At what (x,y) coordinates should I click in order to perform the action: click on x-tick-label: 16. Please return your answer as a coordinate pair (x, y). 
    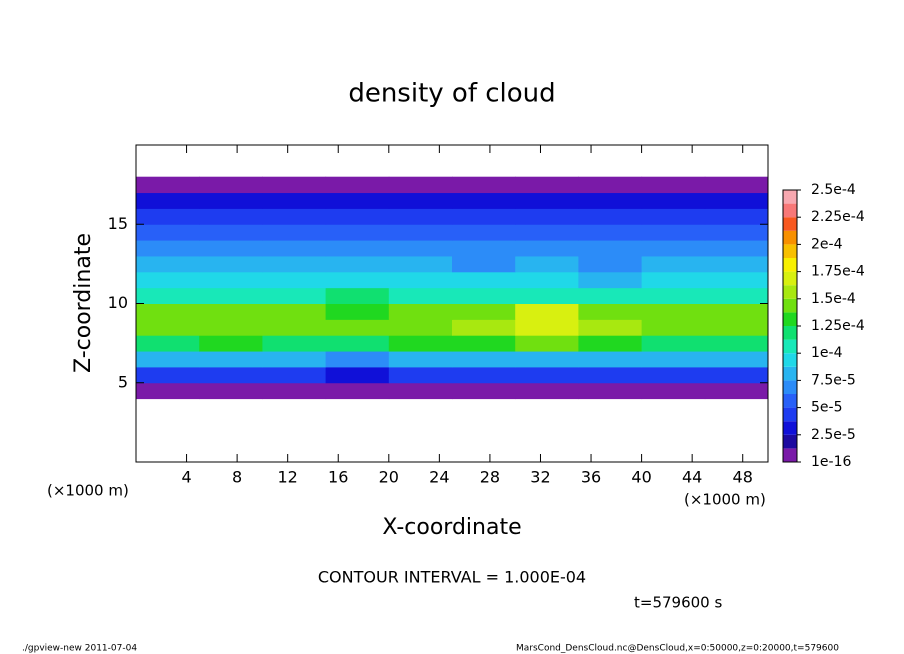
    Looking at the image, I should click on (338, 477).